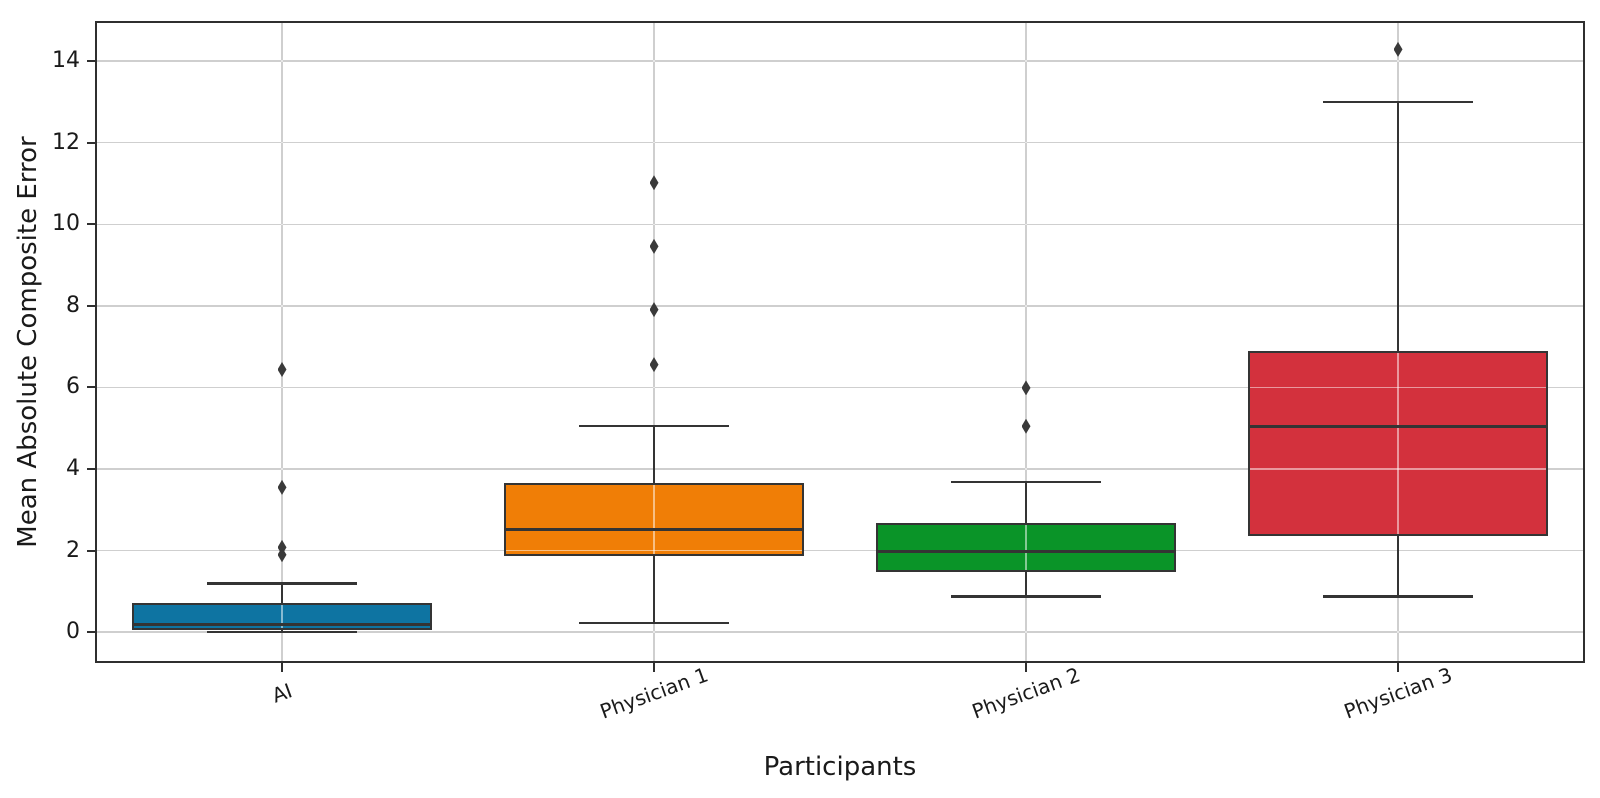  Describe the element at coordinates (840, 767) in the screenshot. I see `x-axis-label: Participants` at that location.